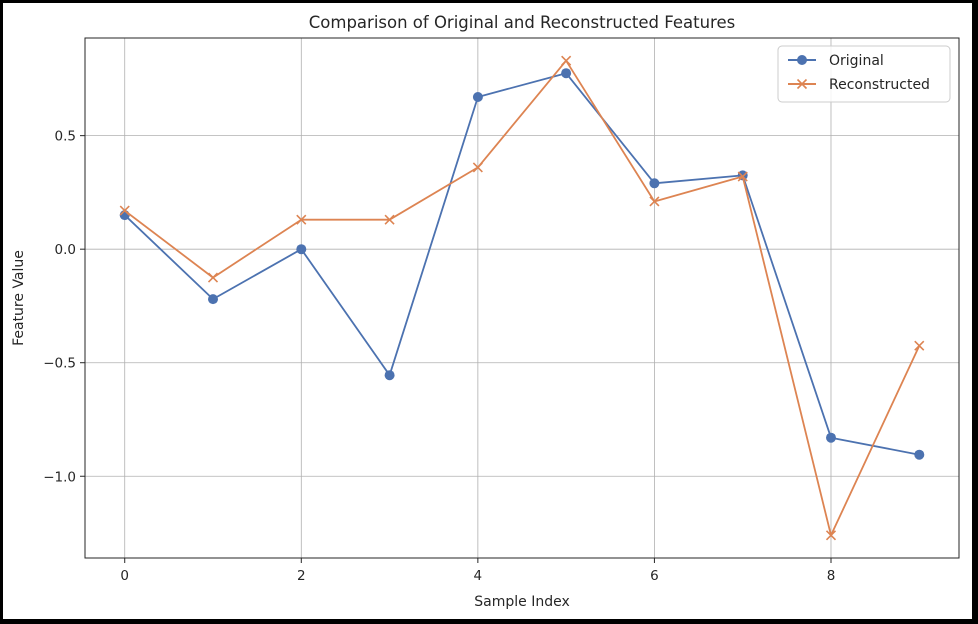 This screenshot has width=978, height=624. Describe the element at coordinates (478, 576) in the screenshot. I see `x-tick-label: 4` at that location.